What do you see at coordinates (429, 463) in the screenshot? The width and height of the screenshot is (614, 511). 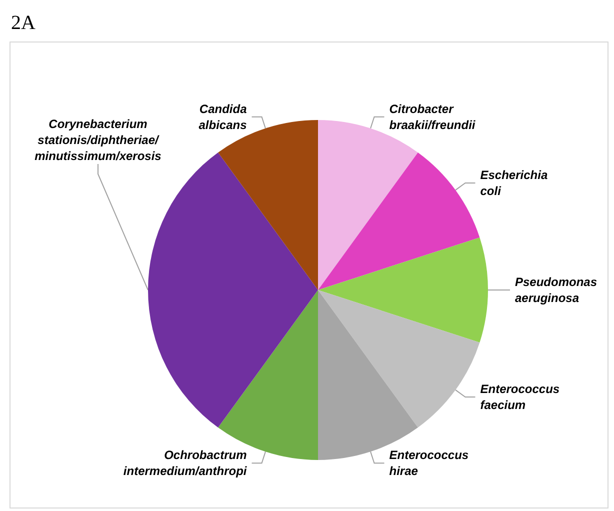 I see `slice-label: Enterococcus hirae` at bounding box center [429, 463].